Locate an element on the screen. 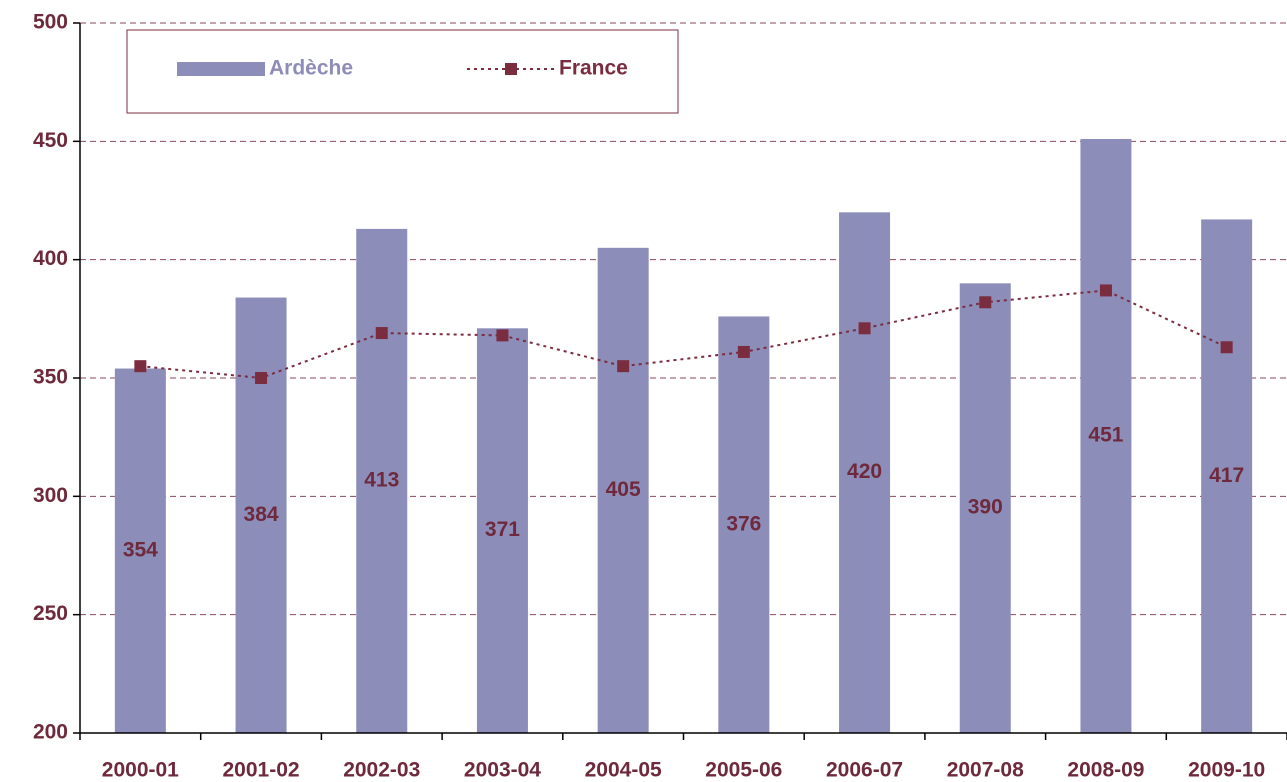  y-tick-label: 350 is located at coordinates (50, 377).